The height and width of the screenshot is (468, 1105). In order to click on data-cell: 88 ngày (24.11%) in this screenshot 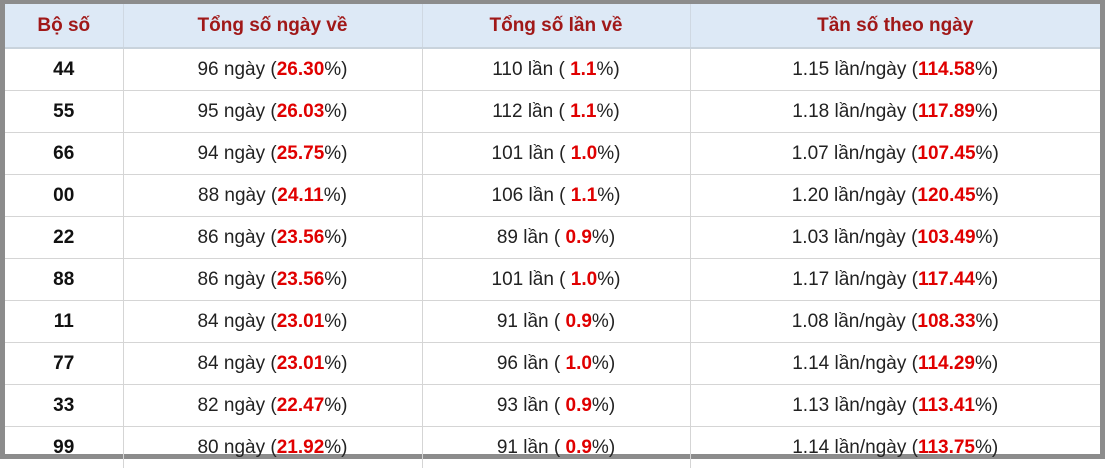, I will do `click(272, 196)`.